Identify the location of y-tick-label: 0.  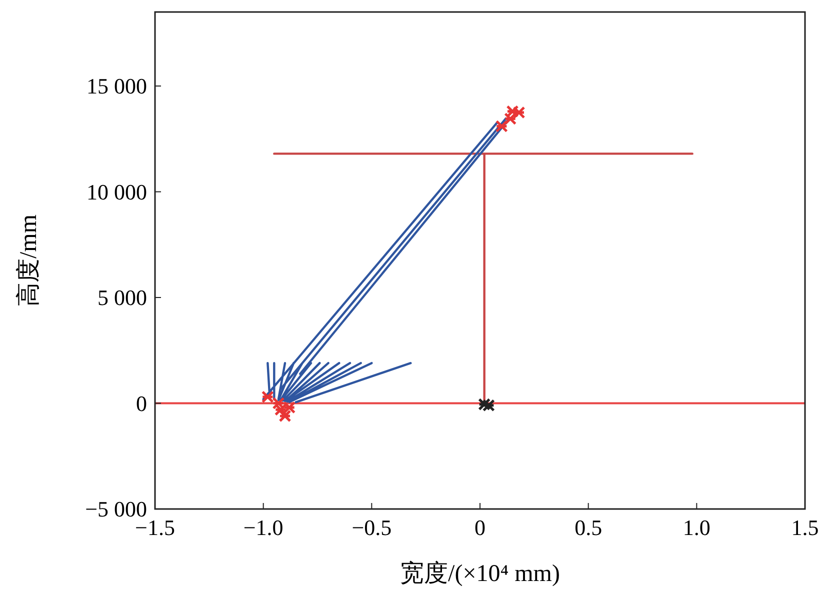
(141, 403).